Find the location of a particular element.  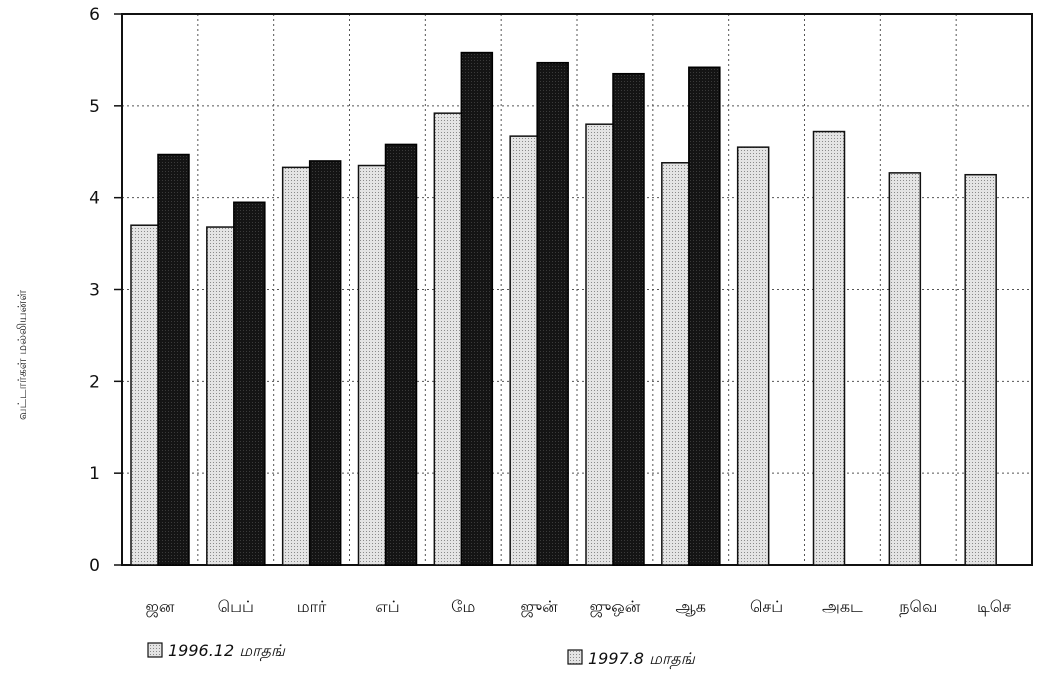

legend-label-light: 1997.8 மாதங் is located at coordinates (642, 659).